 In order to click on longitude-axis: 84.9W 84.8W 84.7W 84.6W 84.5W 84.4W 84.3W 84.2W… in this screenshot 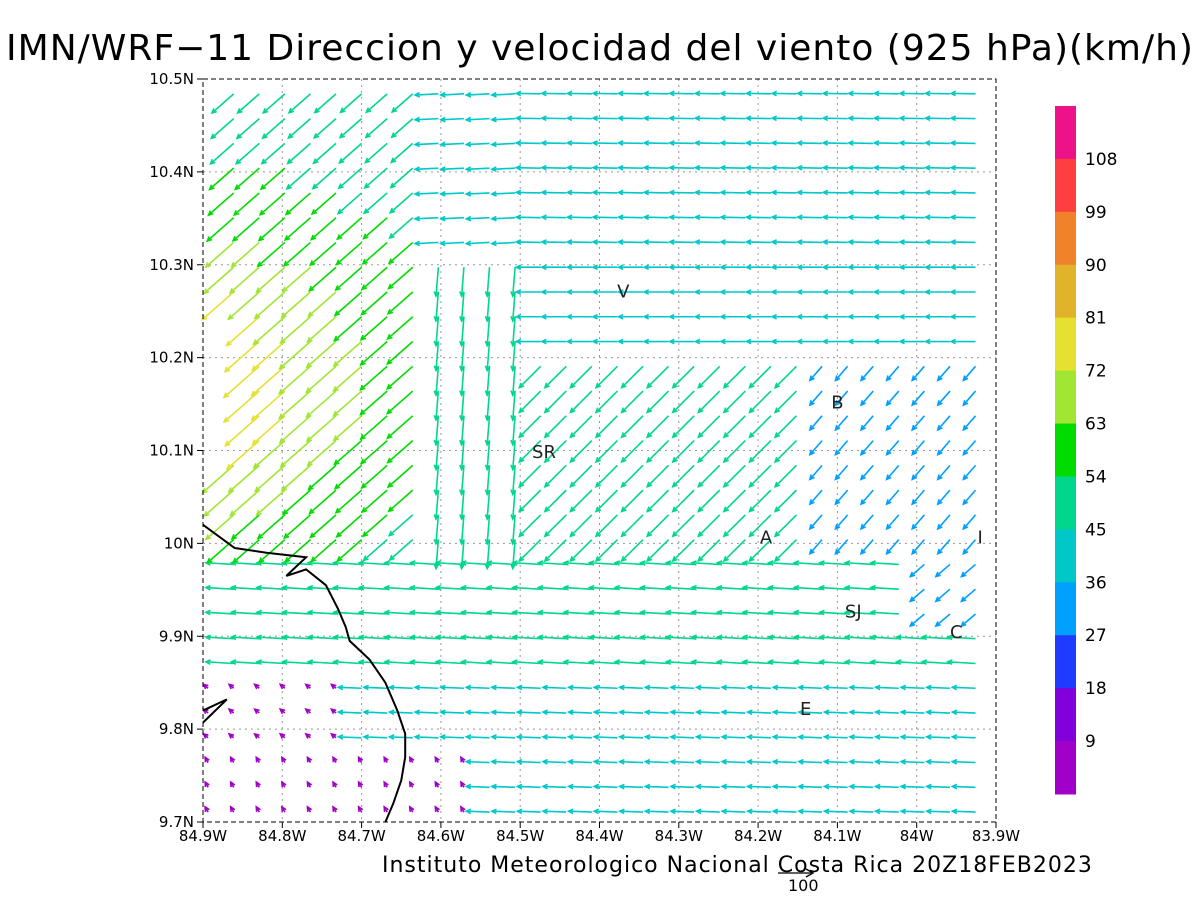, I will do `click(599, 833)`.